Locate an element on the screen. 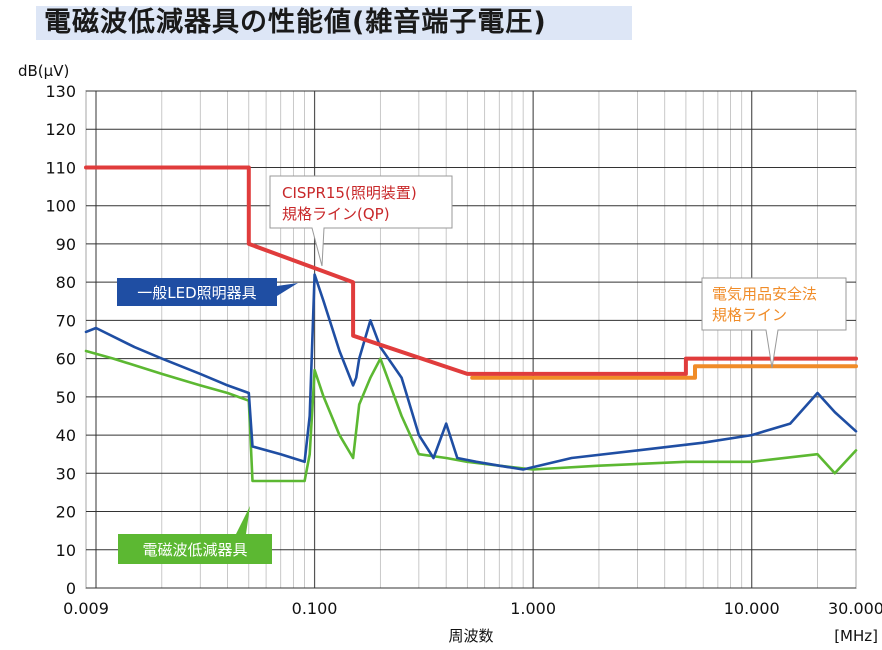 The image size is (882, 650). y-tick-label: 60 is located at coordinates (66, 359).